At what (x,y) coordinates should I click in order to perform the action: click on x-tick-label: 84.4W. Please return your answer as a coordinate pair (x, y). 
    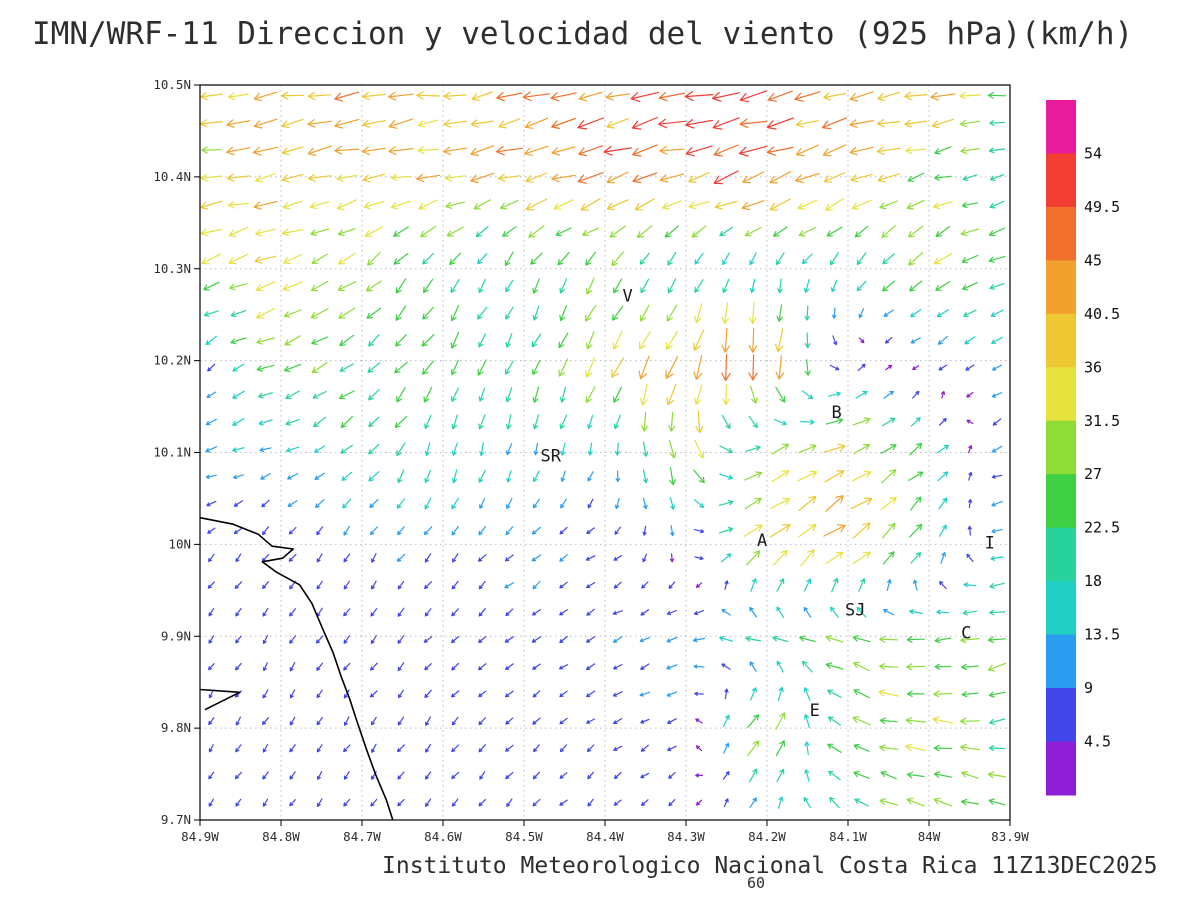
    Looking at the image, I should click on (605, 836).